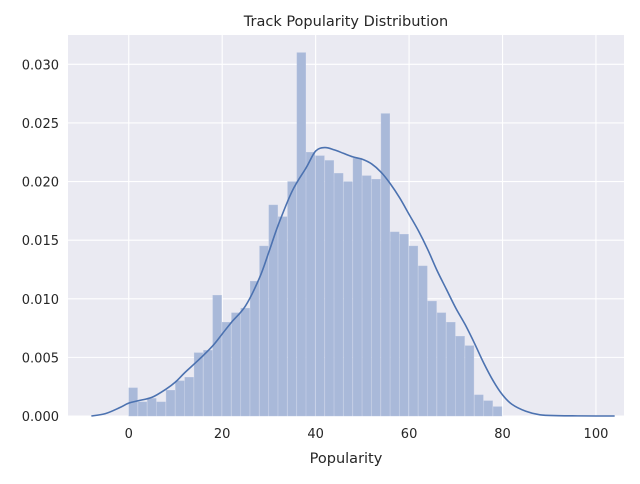 Image resolution: width=640 pixels, height=484 pixels. I want to click on y-tick-labels: 0.000 0.005 0.010 0.015 0.020 0.025 0.030, so click(40, 241).